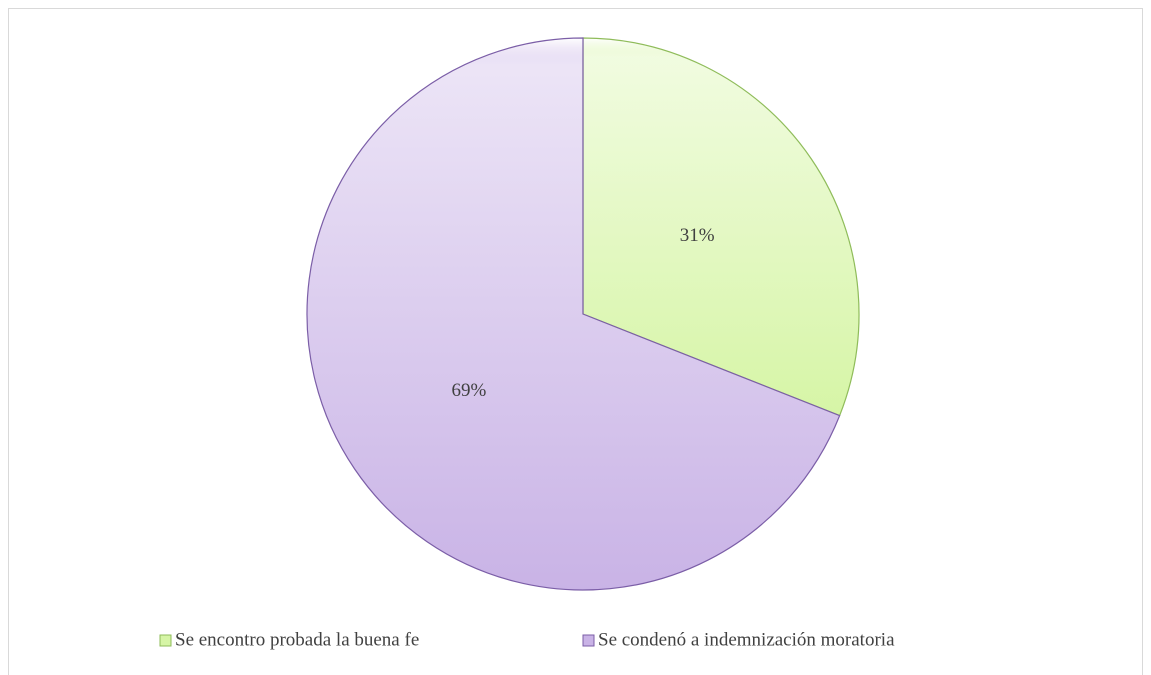 The width and height of the screenshot is (1151, 675). I want to click on data-label: 69%, so click(468, 390).